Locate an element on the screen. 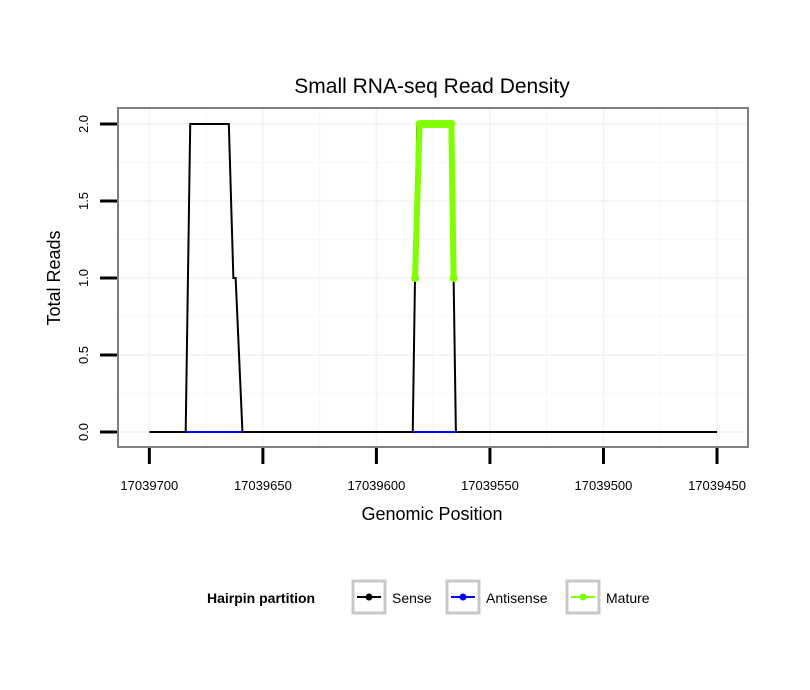 The image size is (810, 690). y-tick-label: 1.5 is located at coordinates (83, 201).